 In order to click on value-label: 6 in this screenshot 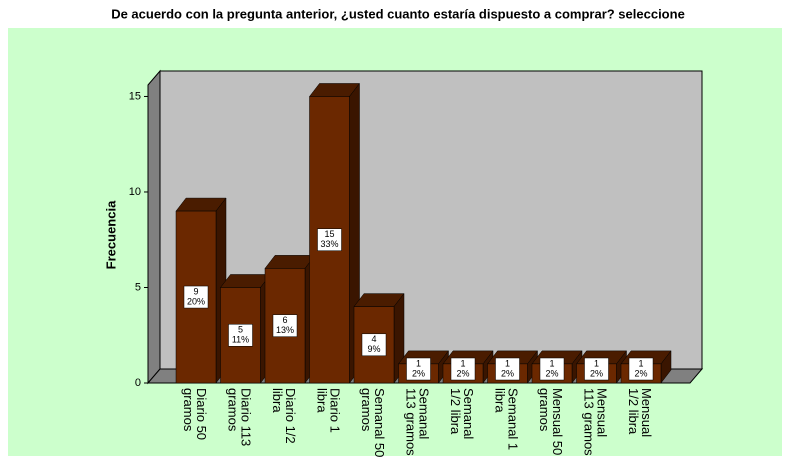, I will do `click(284, 320)`.